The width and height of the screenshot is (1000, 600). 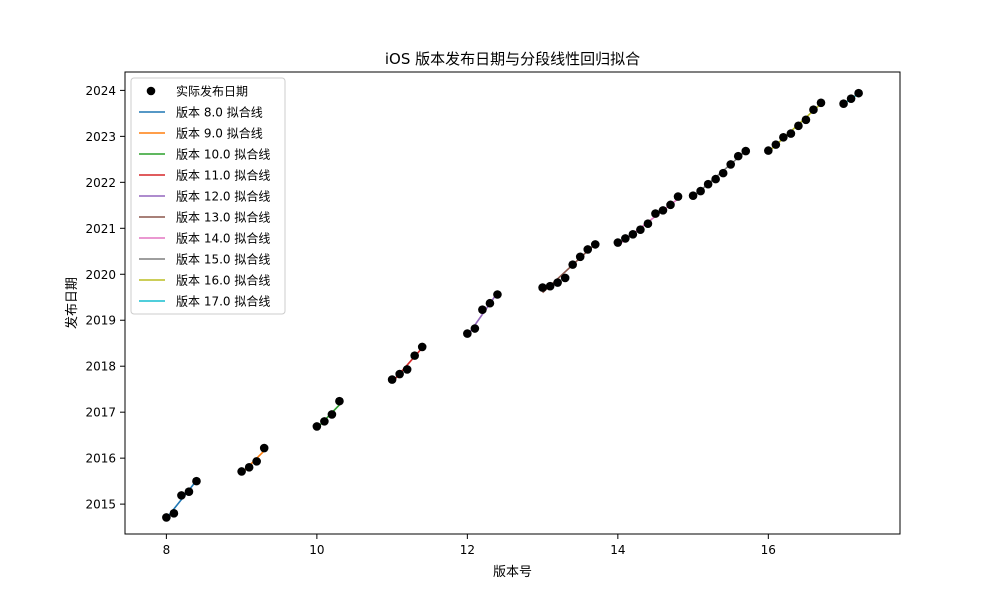 I want to click on legend-label-scatter: 实际发布日期, so click(x=212, y=91).